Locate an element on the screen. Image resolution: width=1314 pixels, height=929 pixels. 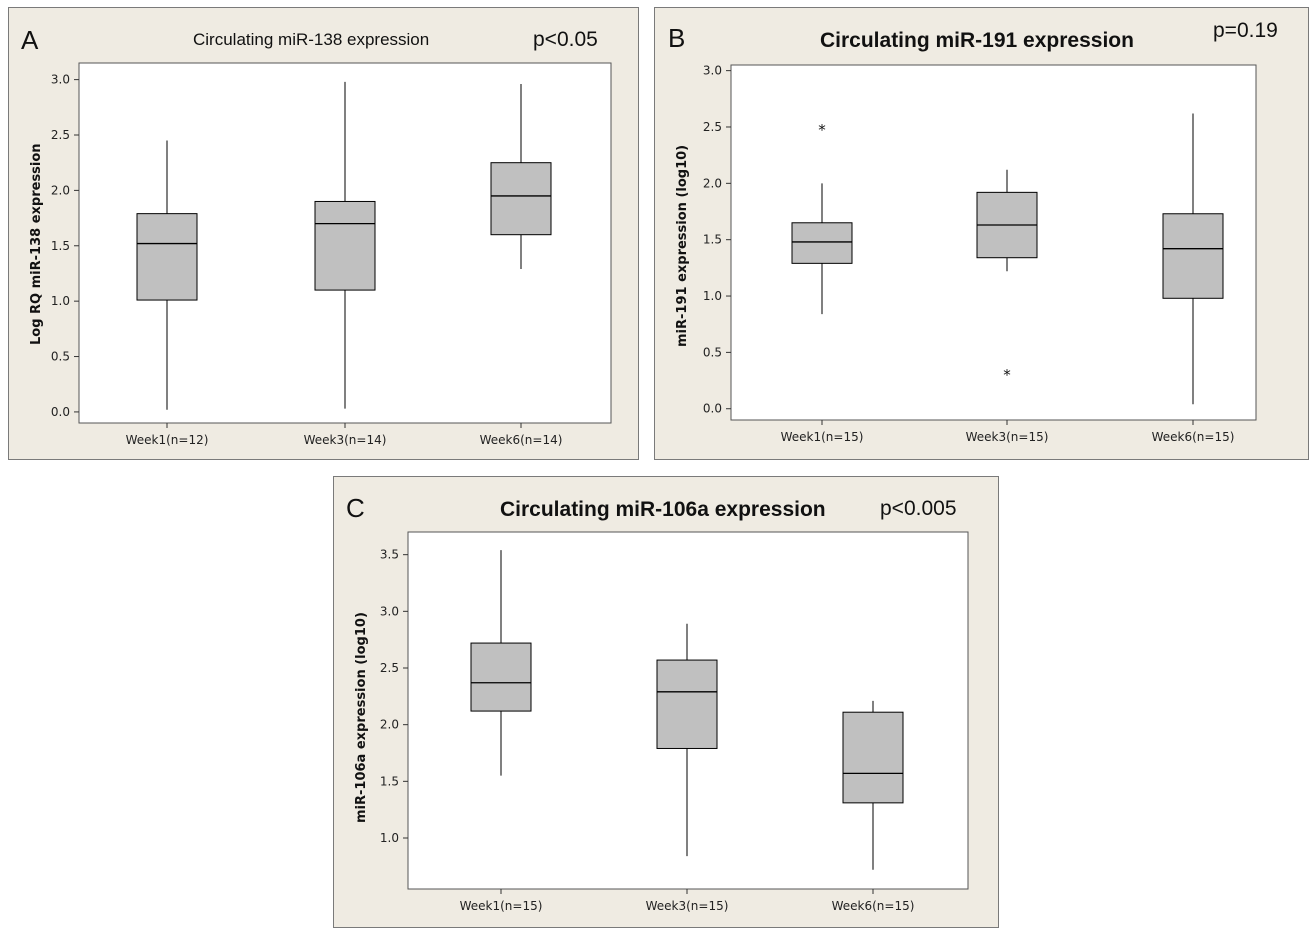
chart-title: Circulating miR-191 expression is located at coordinates (977, 40).